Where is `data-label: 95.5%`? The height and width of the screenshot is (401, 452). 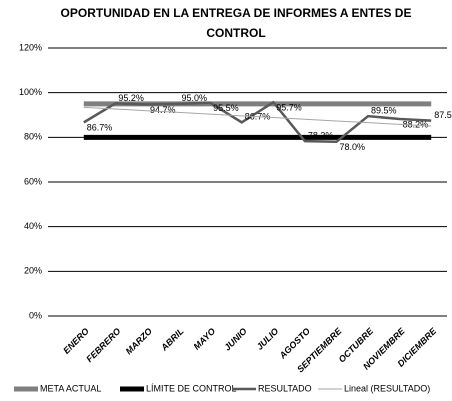
data-label: 95.5% is located at coordinates (226, 108).